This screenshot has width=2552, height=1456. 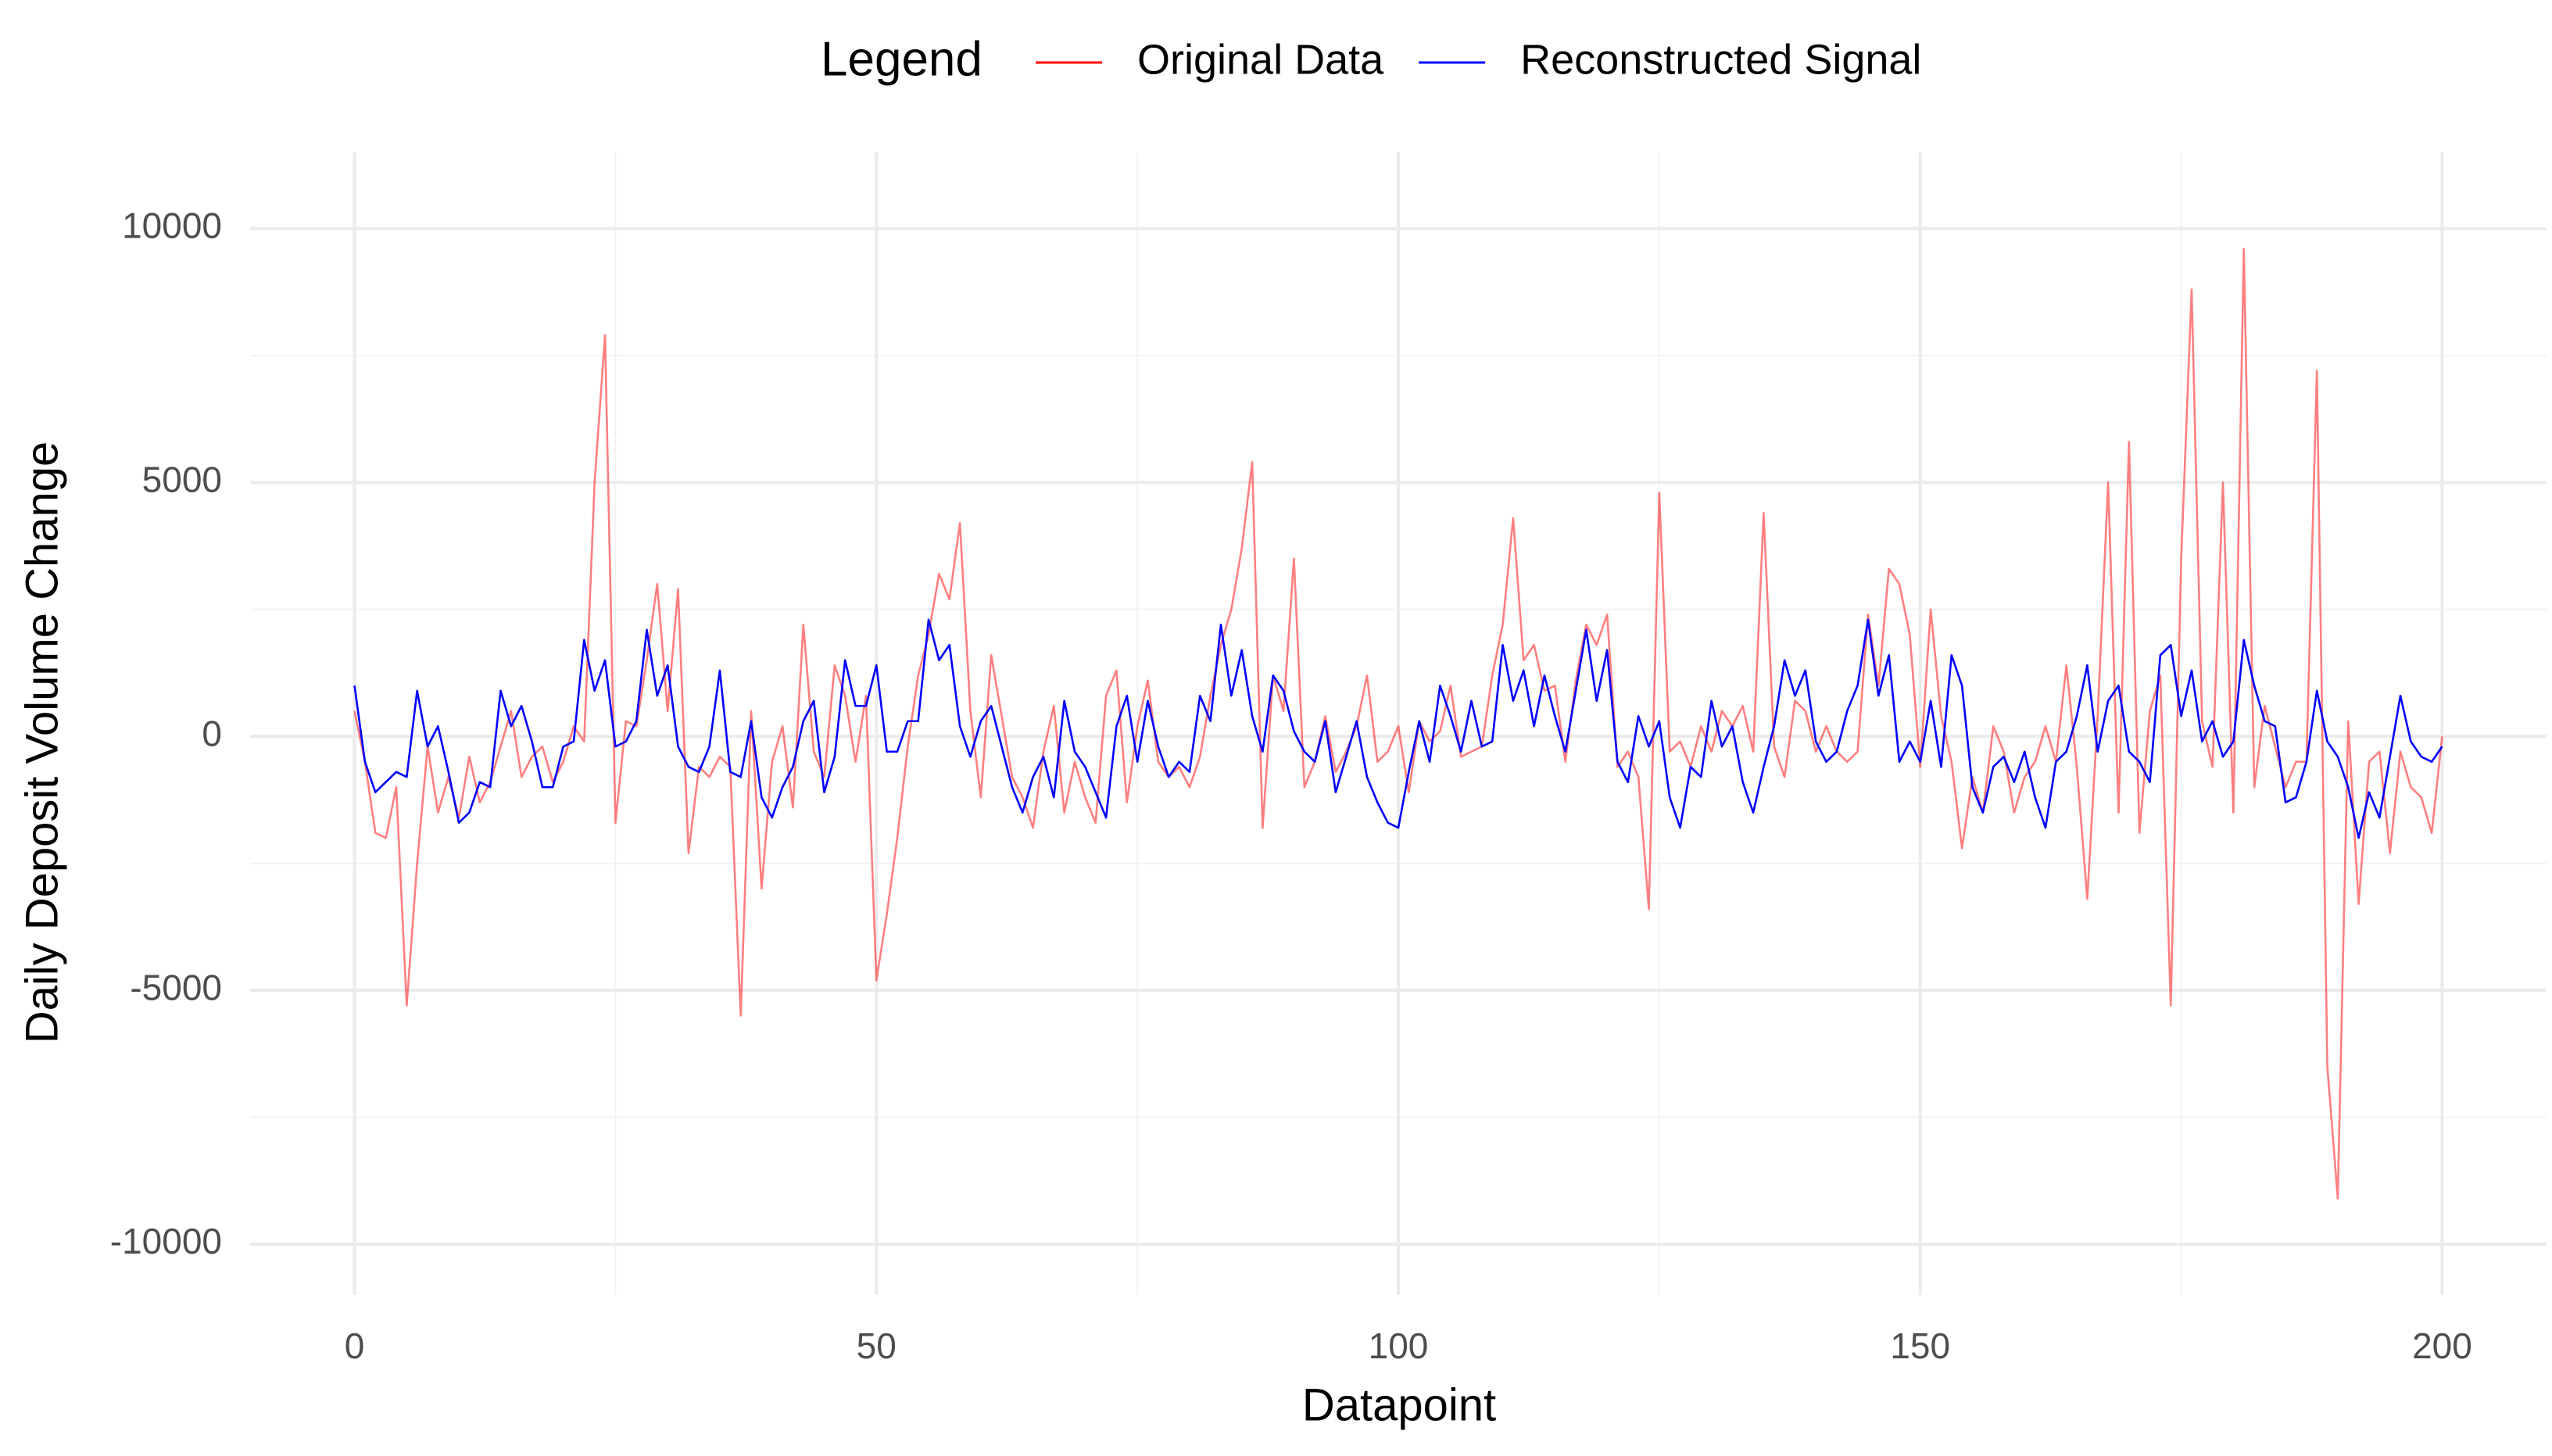 What do you see at coordinates (355, 1345) in the screenshot?
I see `x-tick-label: 0` at bounding box center [355, 1345].